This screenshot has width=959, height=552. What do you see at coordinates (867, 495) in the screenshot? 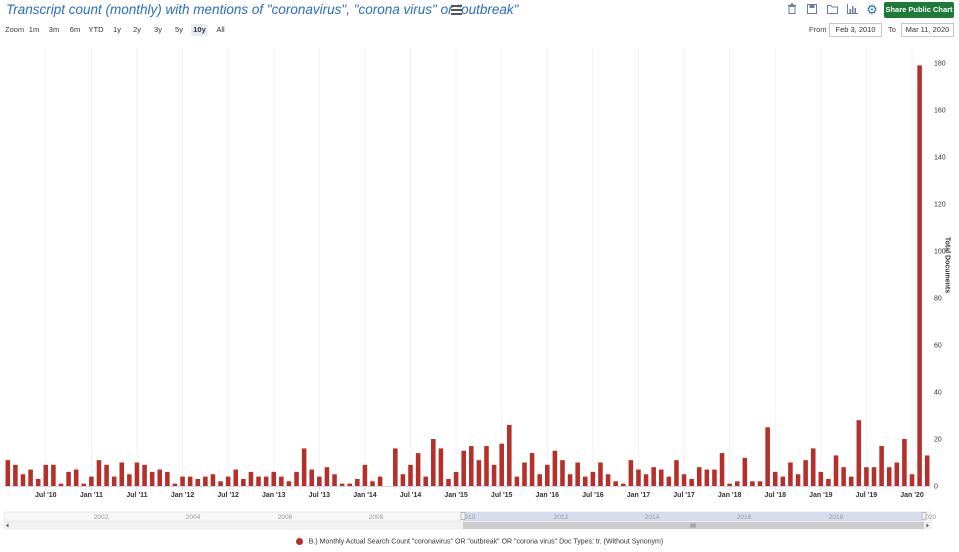
I see `x-tick-label: Jul '19` at bounding box center [867, 495].